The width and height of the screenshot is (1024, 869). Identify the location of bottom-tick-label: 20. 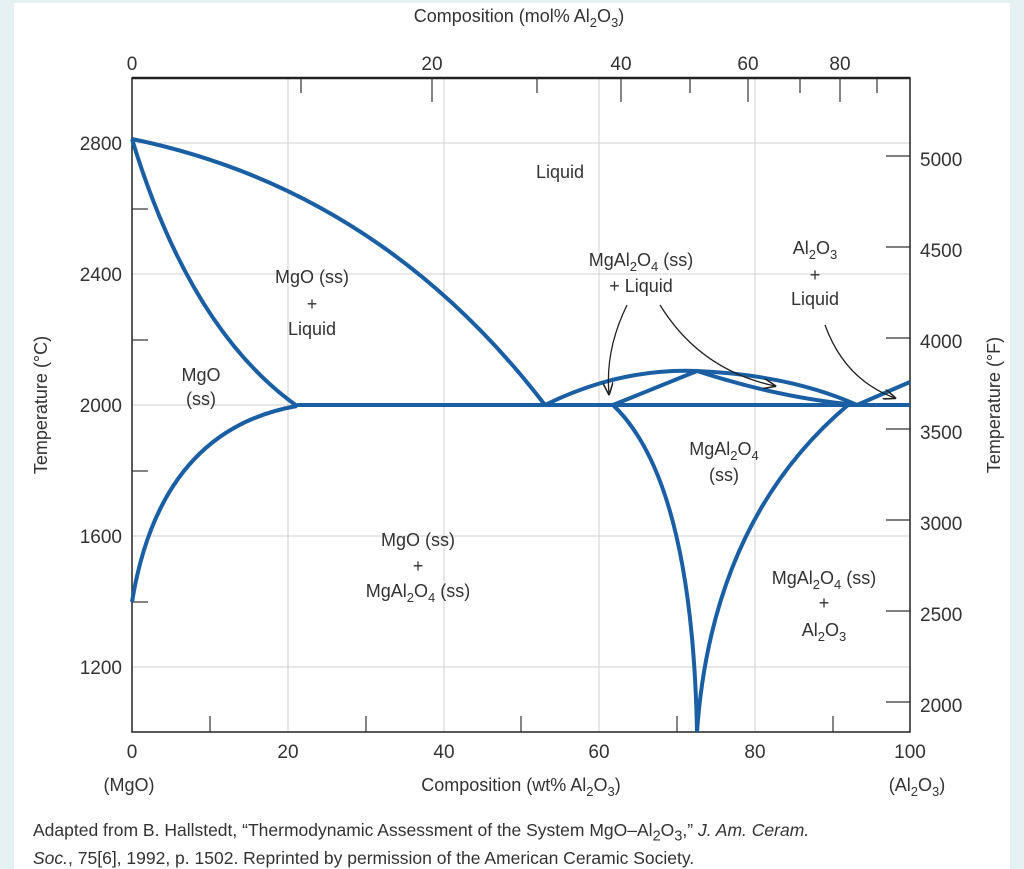
(287, 752).